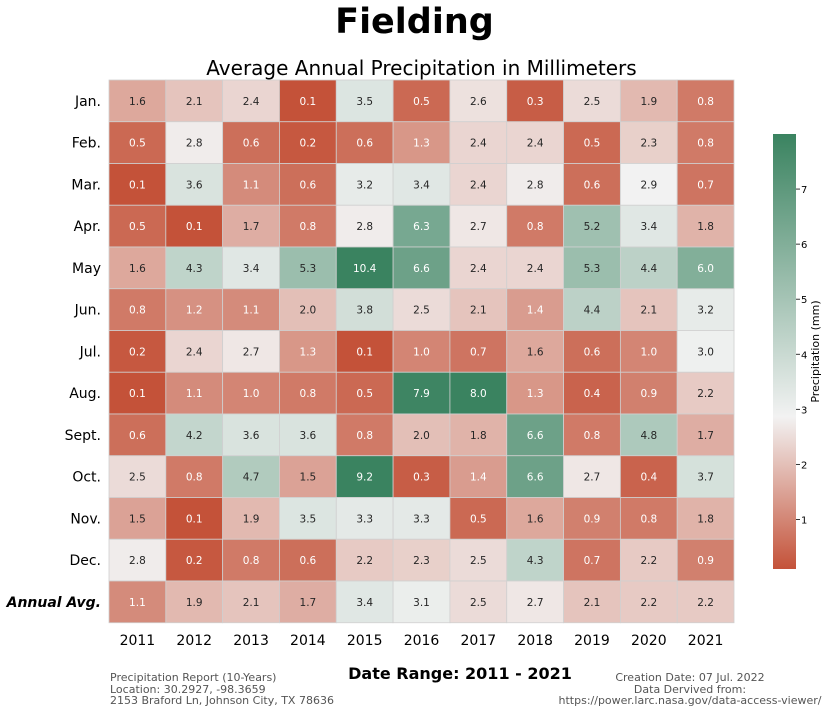  What do you see at coordinates (308, 436) in the screenshot?
I see `cell-value-label: 3.6` at bounding box center [308, 436].